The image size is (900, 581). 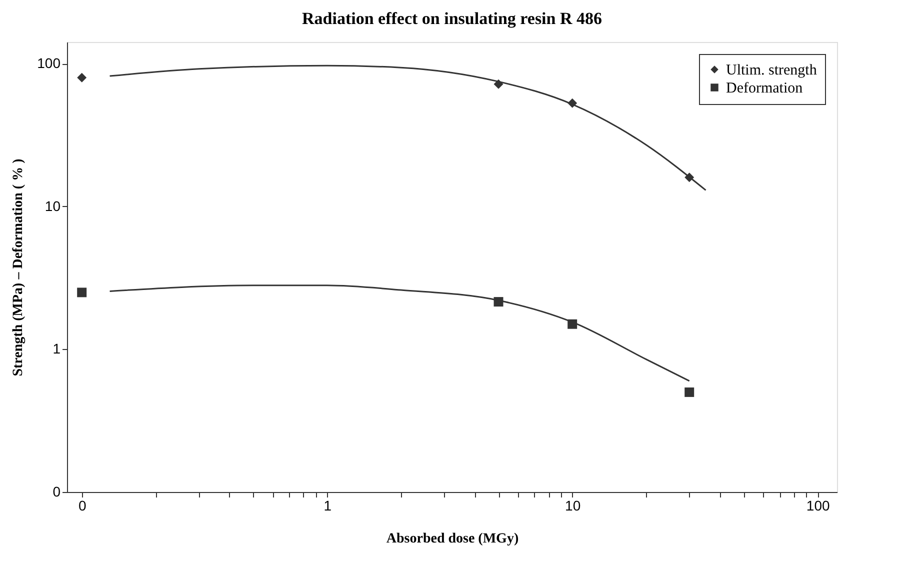 What do you see at coordinates (18, 267) in the screenshot?
I see `y-axis-title: Strength (MPa) – Deformation ( % )` at bounding box center [18, 267].